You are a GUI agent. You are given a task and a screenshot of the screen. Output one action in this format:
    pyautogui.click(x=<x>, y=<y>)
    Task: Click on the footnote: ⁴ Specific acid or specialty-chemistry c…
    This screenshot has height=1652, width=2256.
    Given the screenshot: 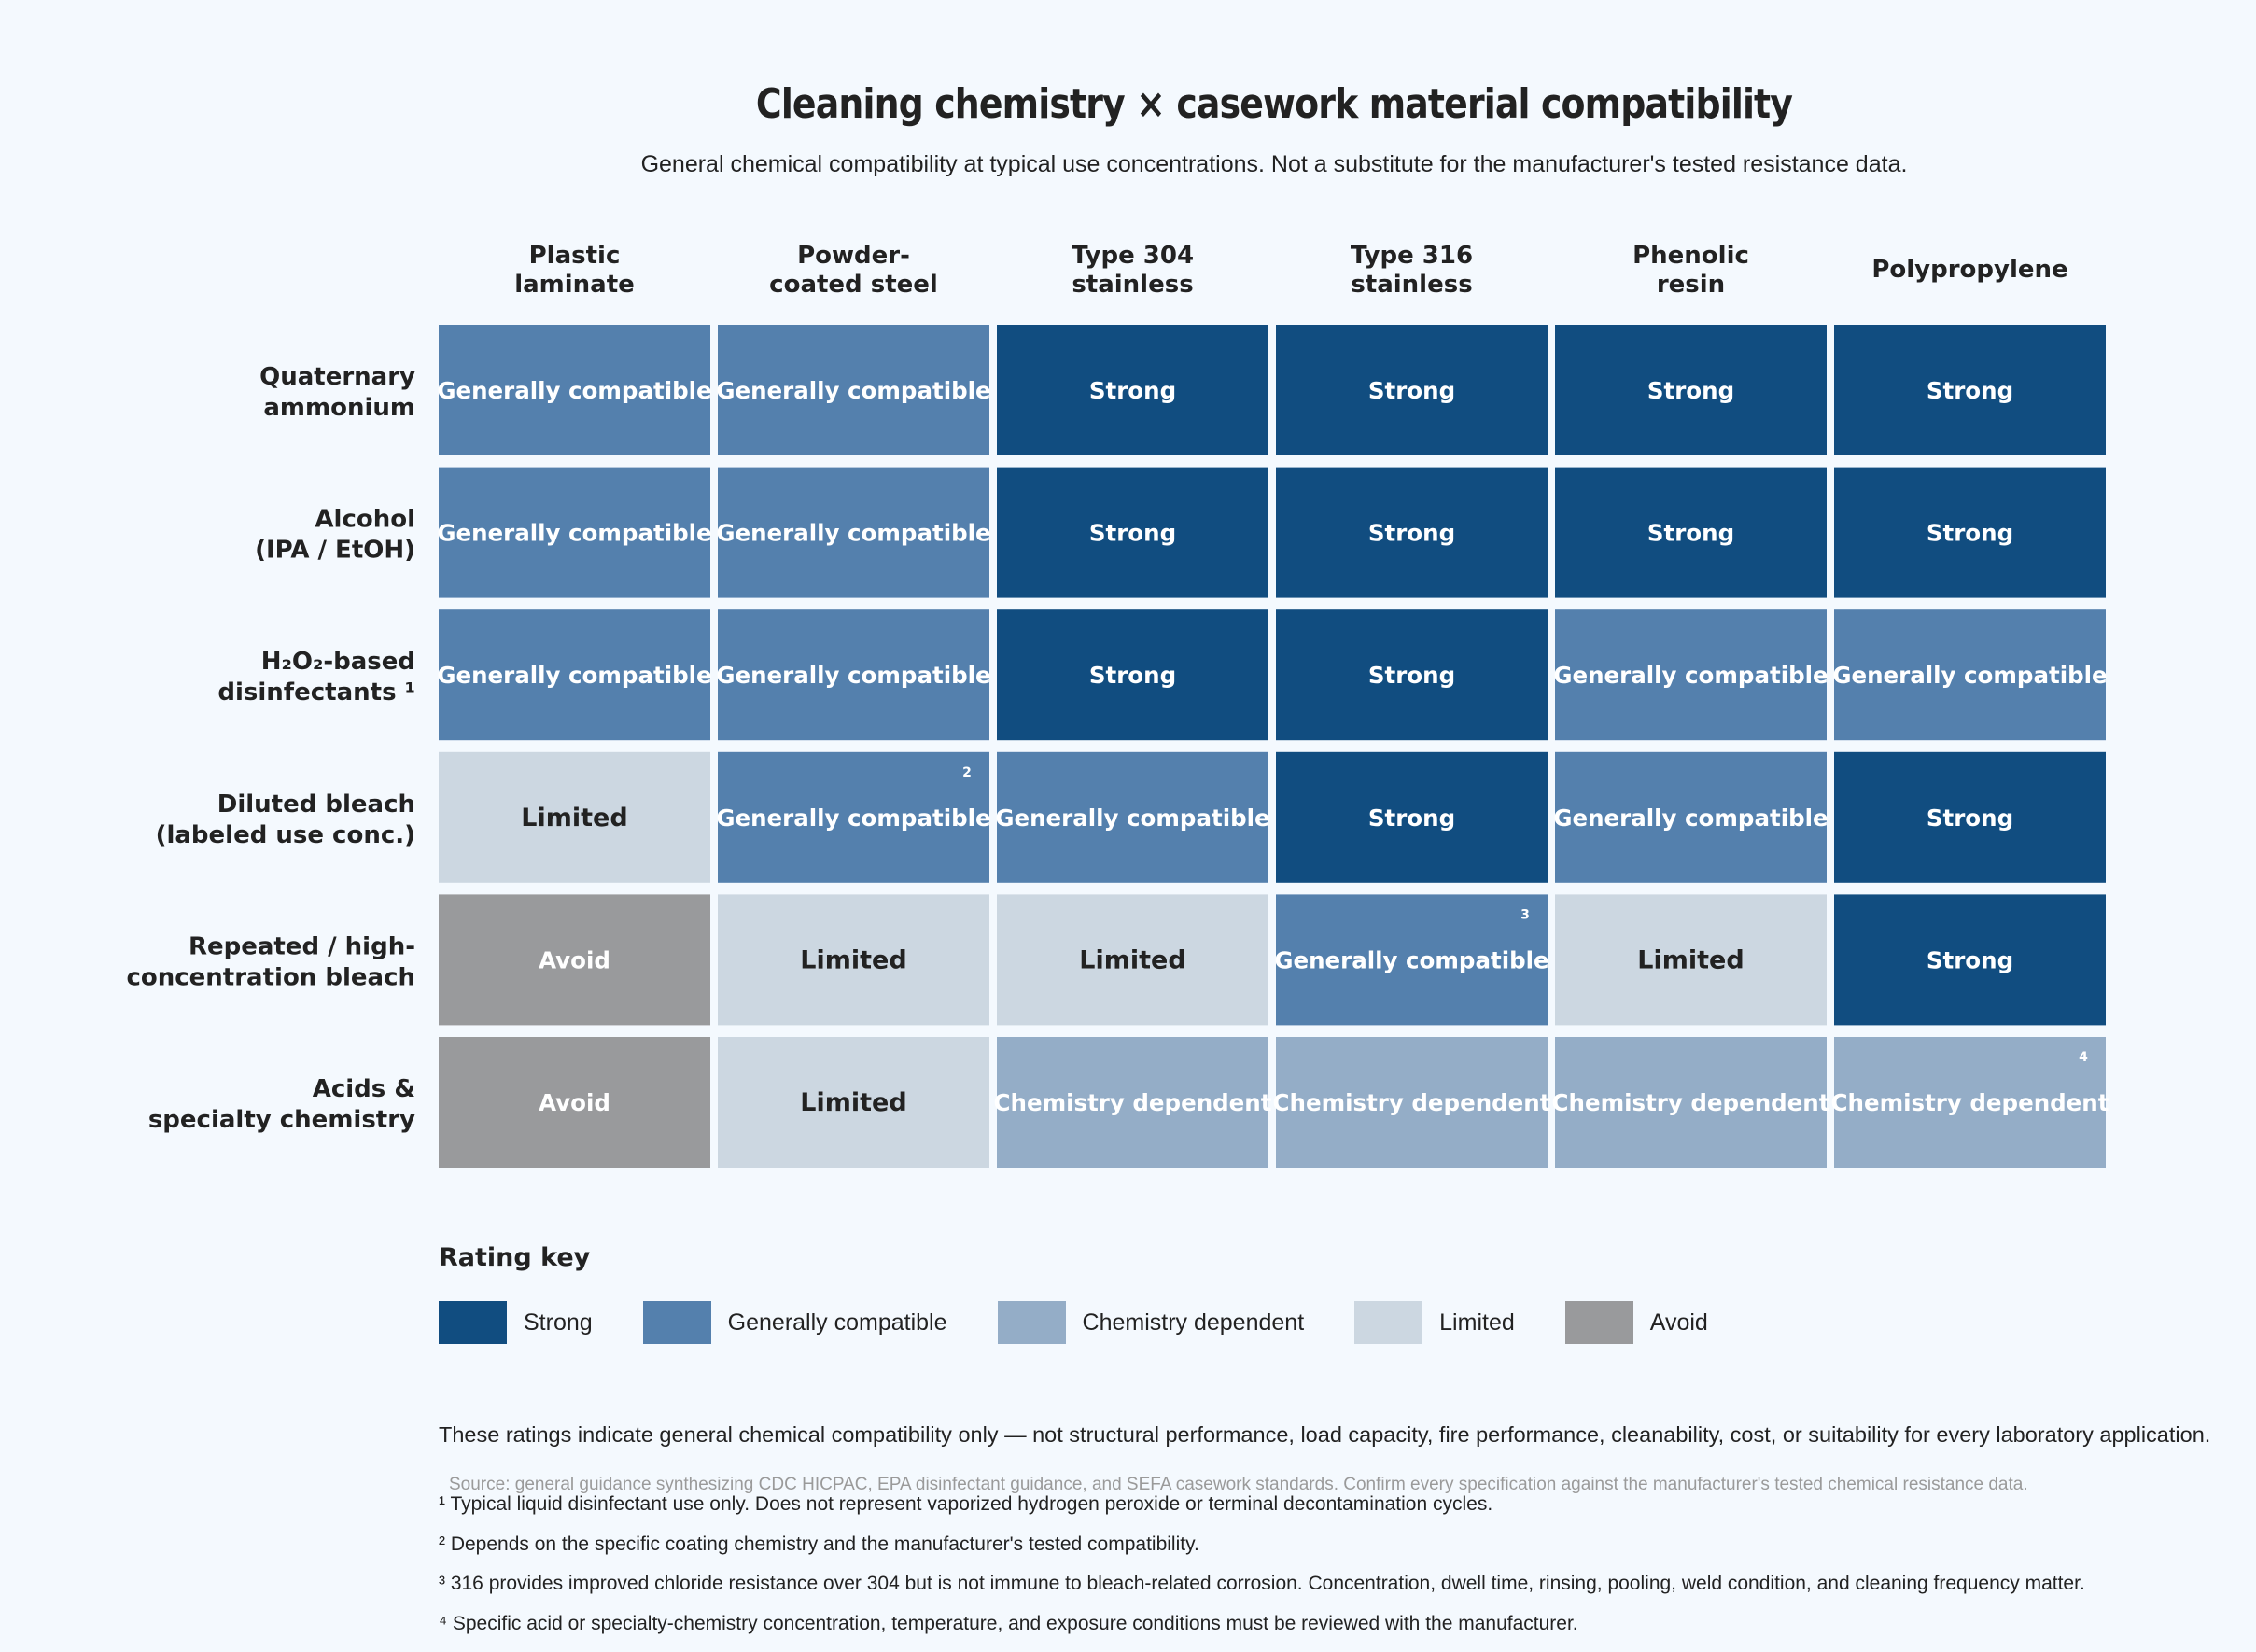 What is the action you would take?
    pyautogui.click(x=1262, y=1632)
    